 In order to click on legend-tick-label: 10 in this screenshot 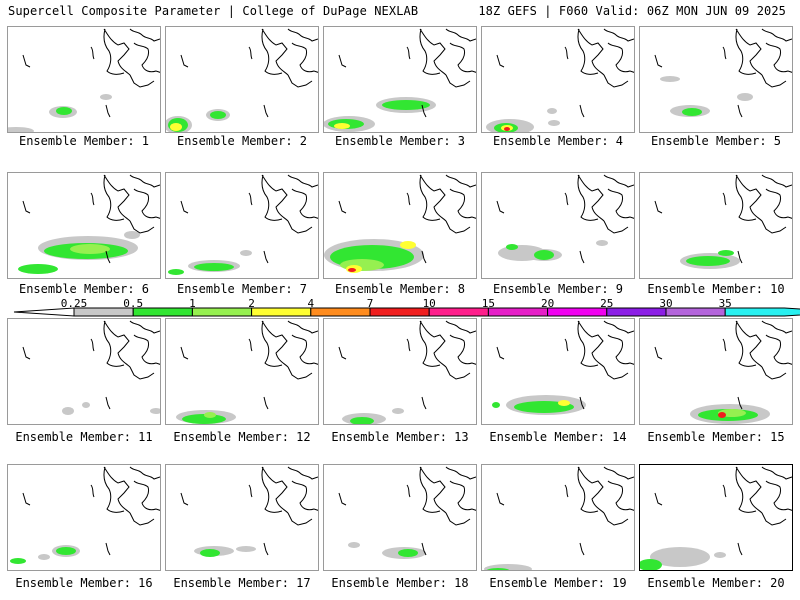, I will do `click(429, 303)`.